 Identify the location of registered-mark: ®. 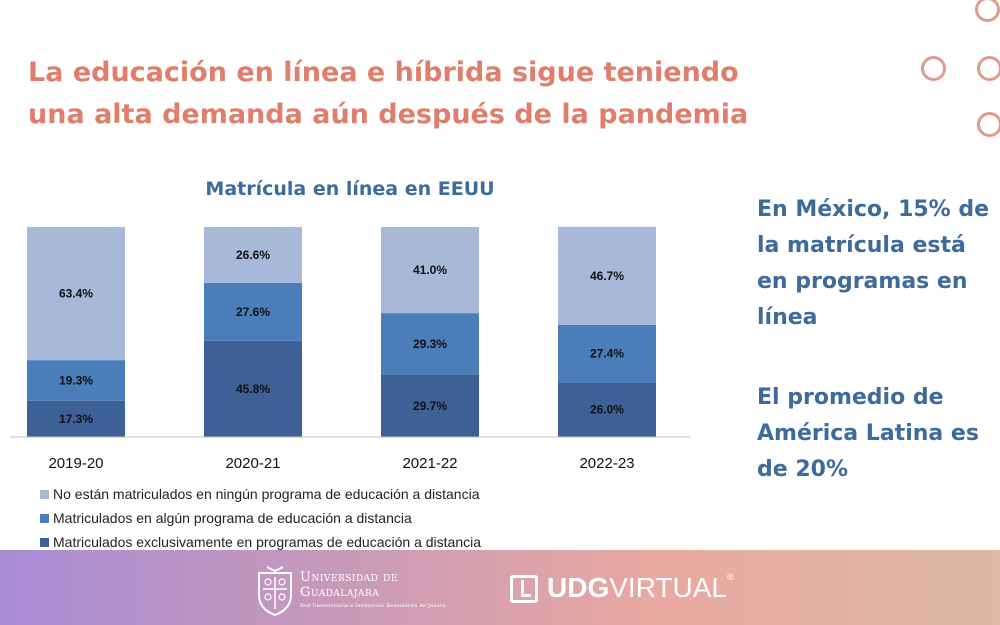
(730, 577).